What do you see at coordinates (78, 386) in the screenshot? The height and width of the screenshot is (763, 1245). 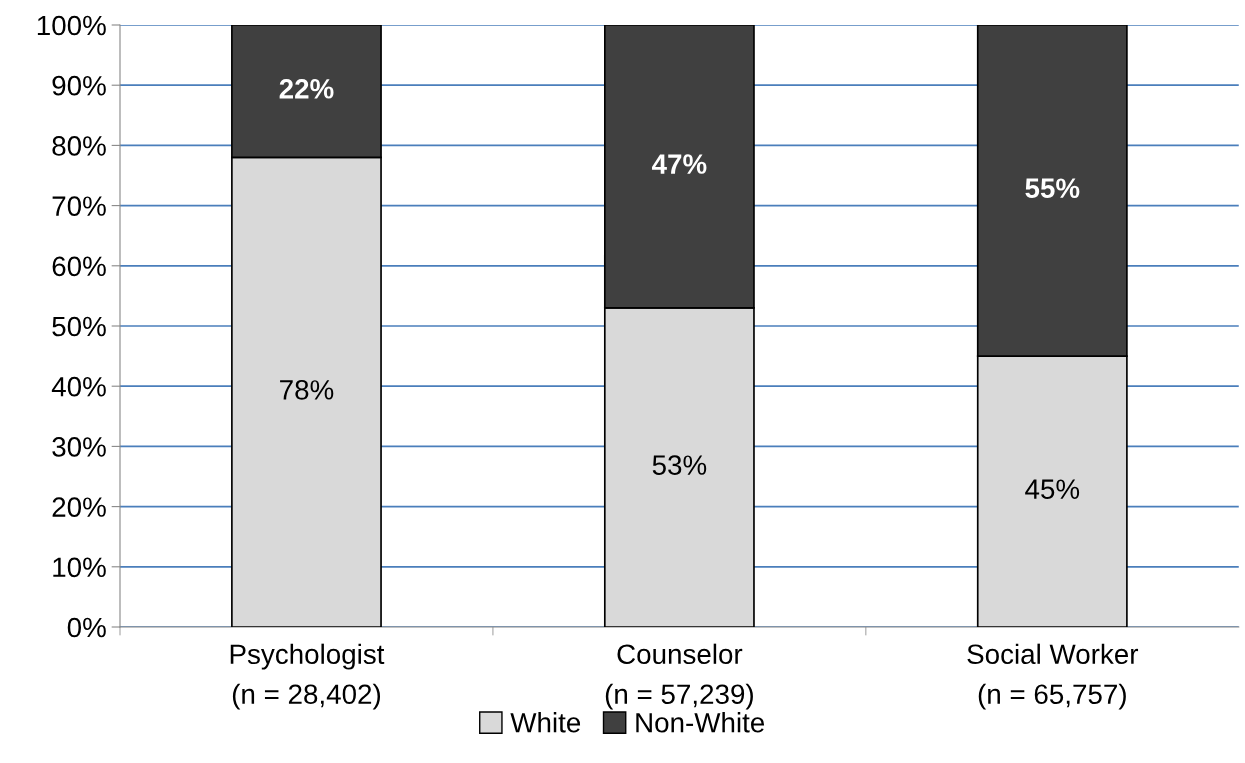 I see `y-tick-label: 40%` at bounding box center [78, 386].